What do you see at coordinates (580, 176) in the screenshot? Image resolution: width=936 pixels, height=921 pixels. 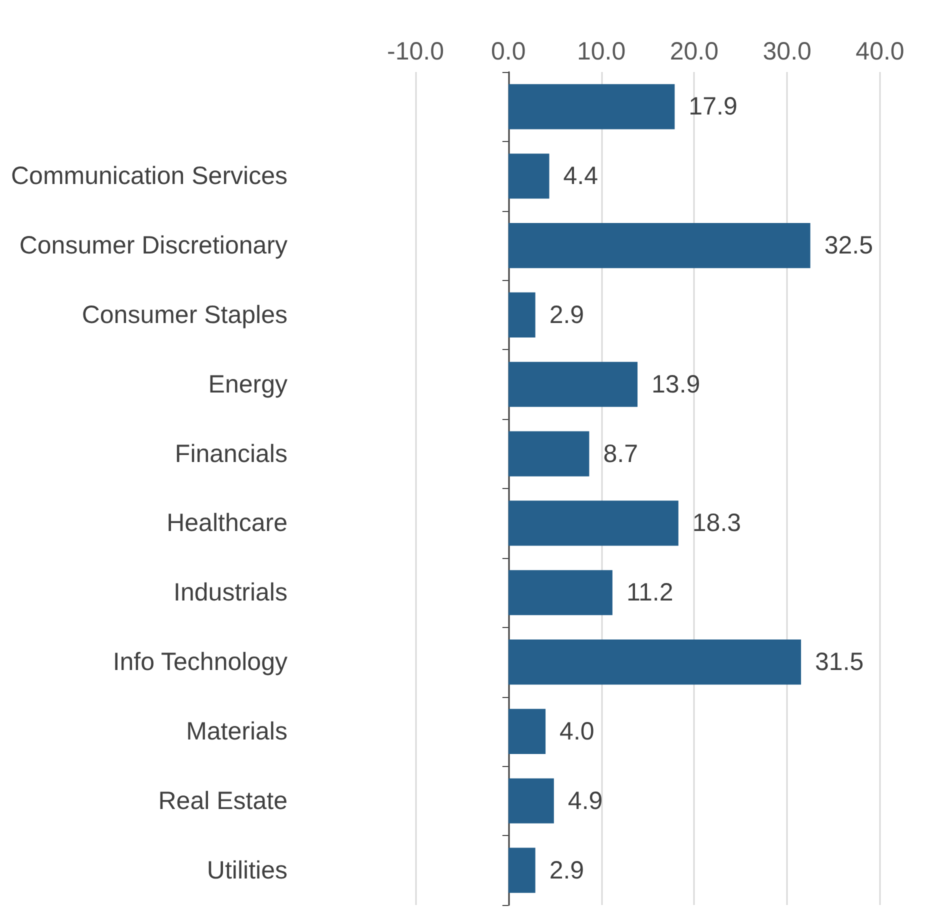 I see `data-label: 4.4` at bounding box center [580, 176].